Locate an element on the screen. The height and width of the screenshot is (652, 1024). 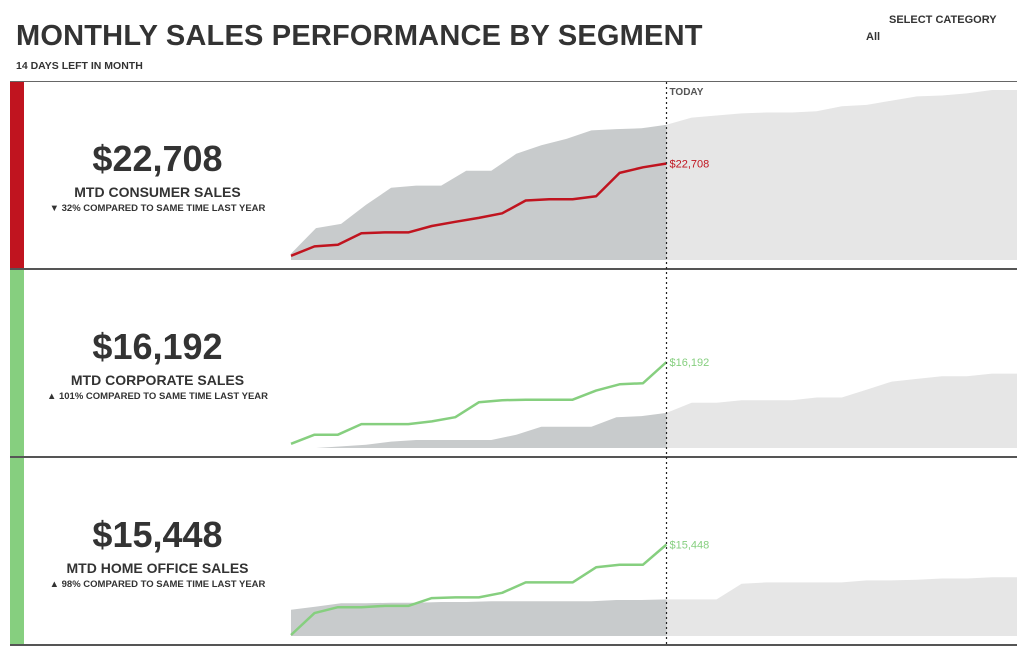
consumer-last-year-remaining-area is located at coordinates (841, 175).